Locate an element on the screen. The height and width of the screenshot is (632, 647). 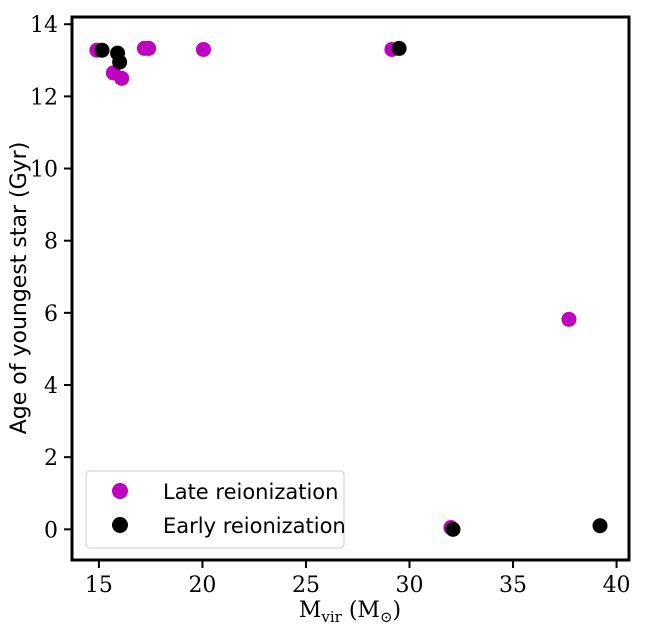
y-tick-label: 14 is located at coordinates (44, 25).